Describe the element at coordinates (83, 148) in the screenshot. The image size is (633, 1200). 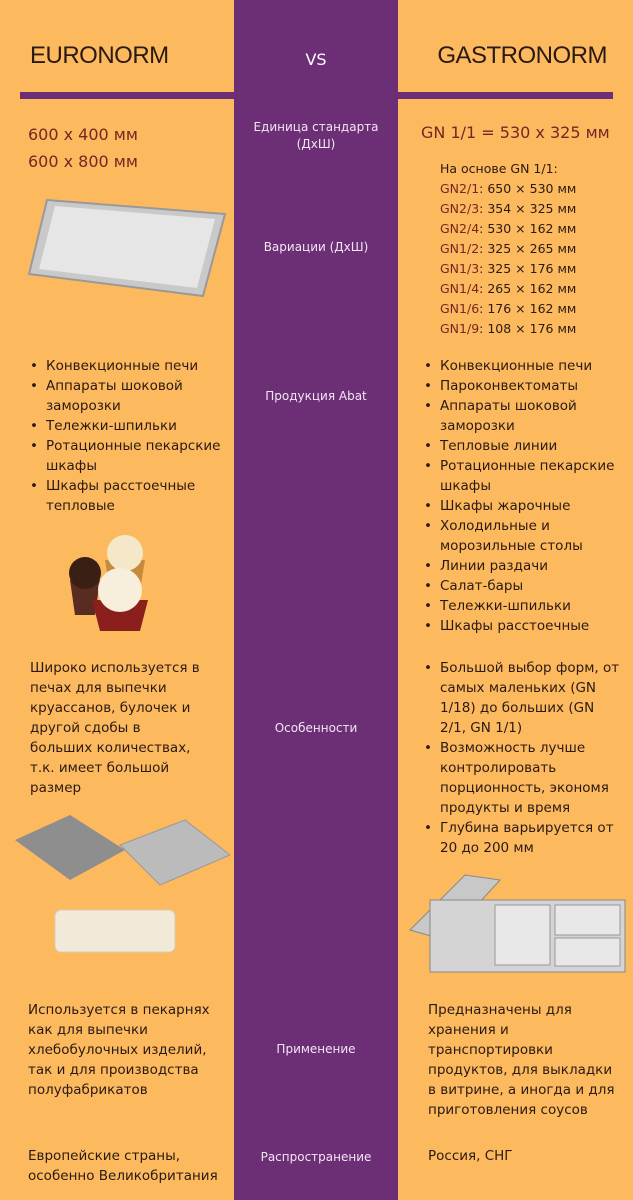
I see `euronorm-sizes: 600 x 400 мм 600 x 800 мм` at that location.